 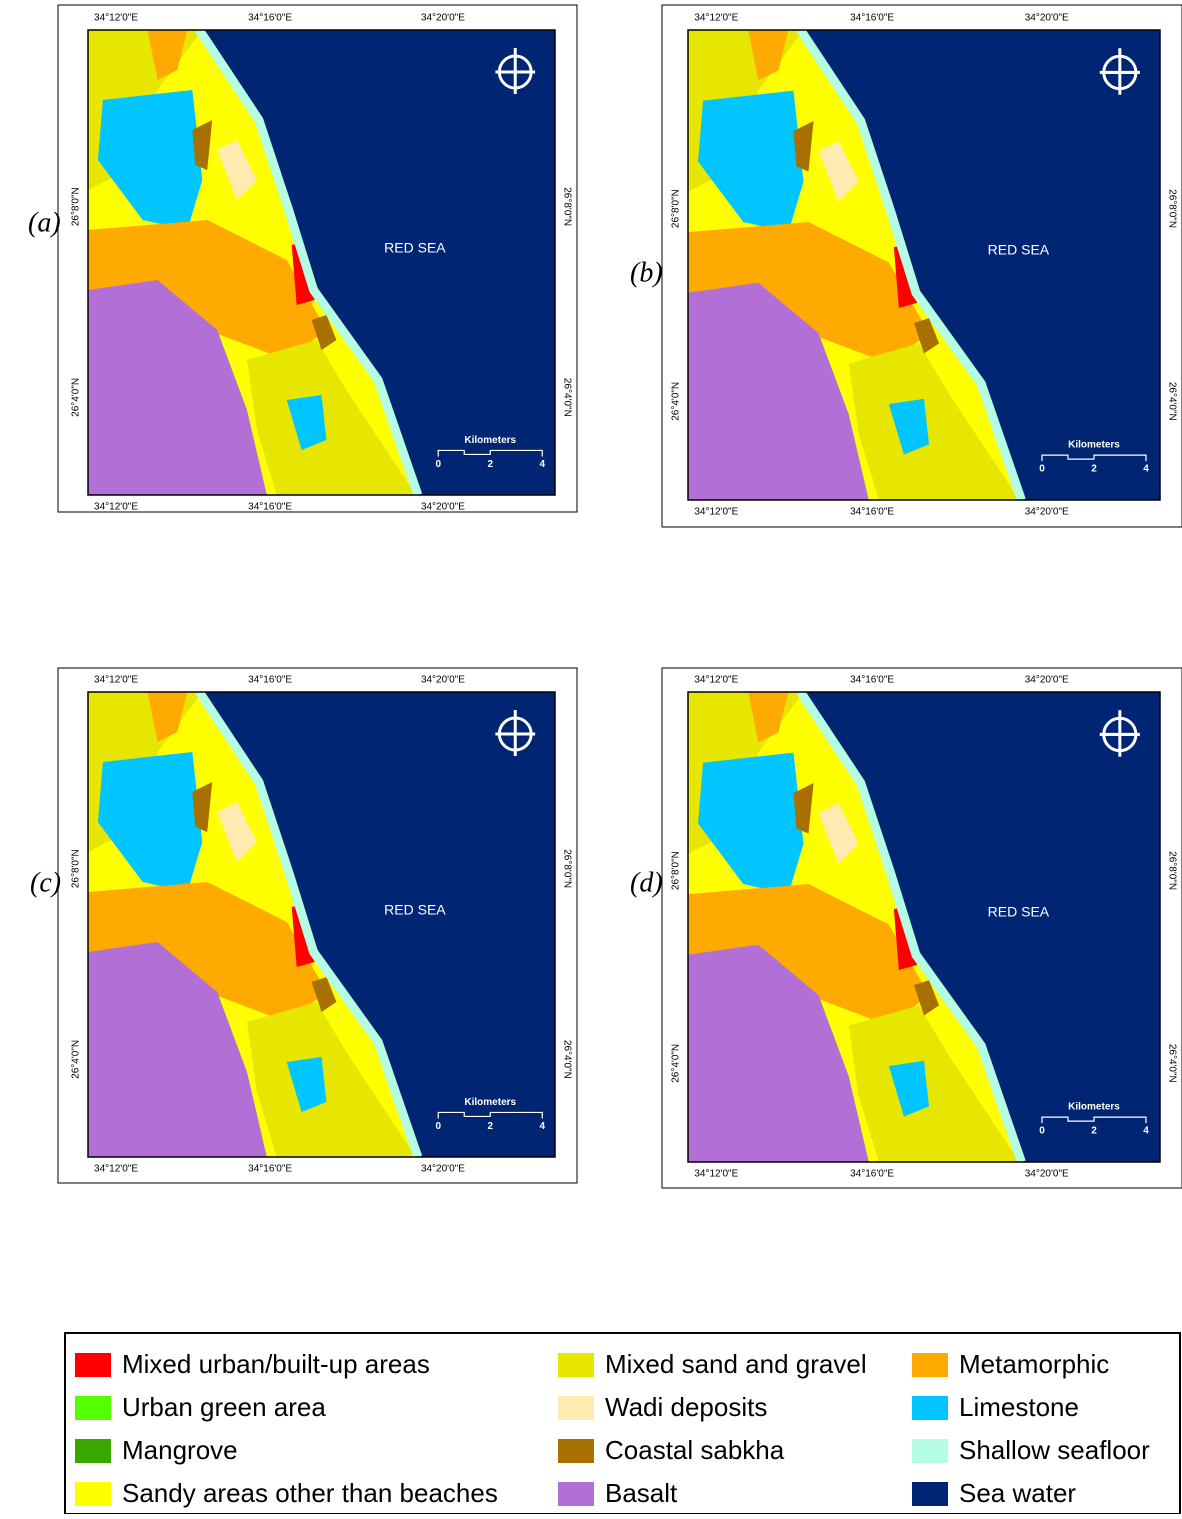 I want to click on panel-label: (d), so click(x=646, y=882).